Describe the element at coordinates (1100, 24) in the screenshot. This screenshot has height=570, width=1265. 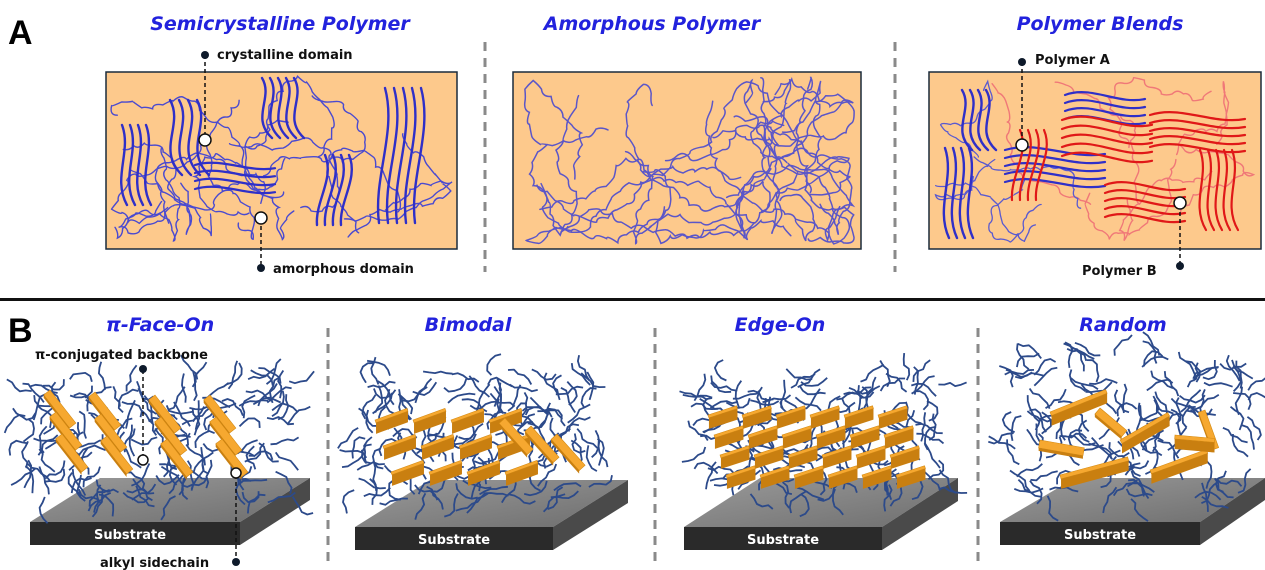
I see `title-polymer-blends: Polymer Blends` at that location.